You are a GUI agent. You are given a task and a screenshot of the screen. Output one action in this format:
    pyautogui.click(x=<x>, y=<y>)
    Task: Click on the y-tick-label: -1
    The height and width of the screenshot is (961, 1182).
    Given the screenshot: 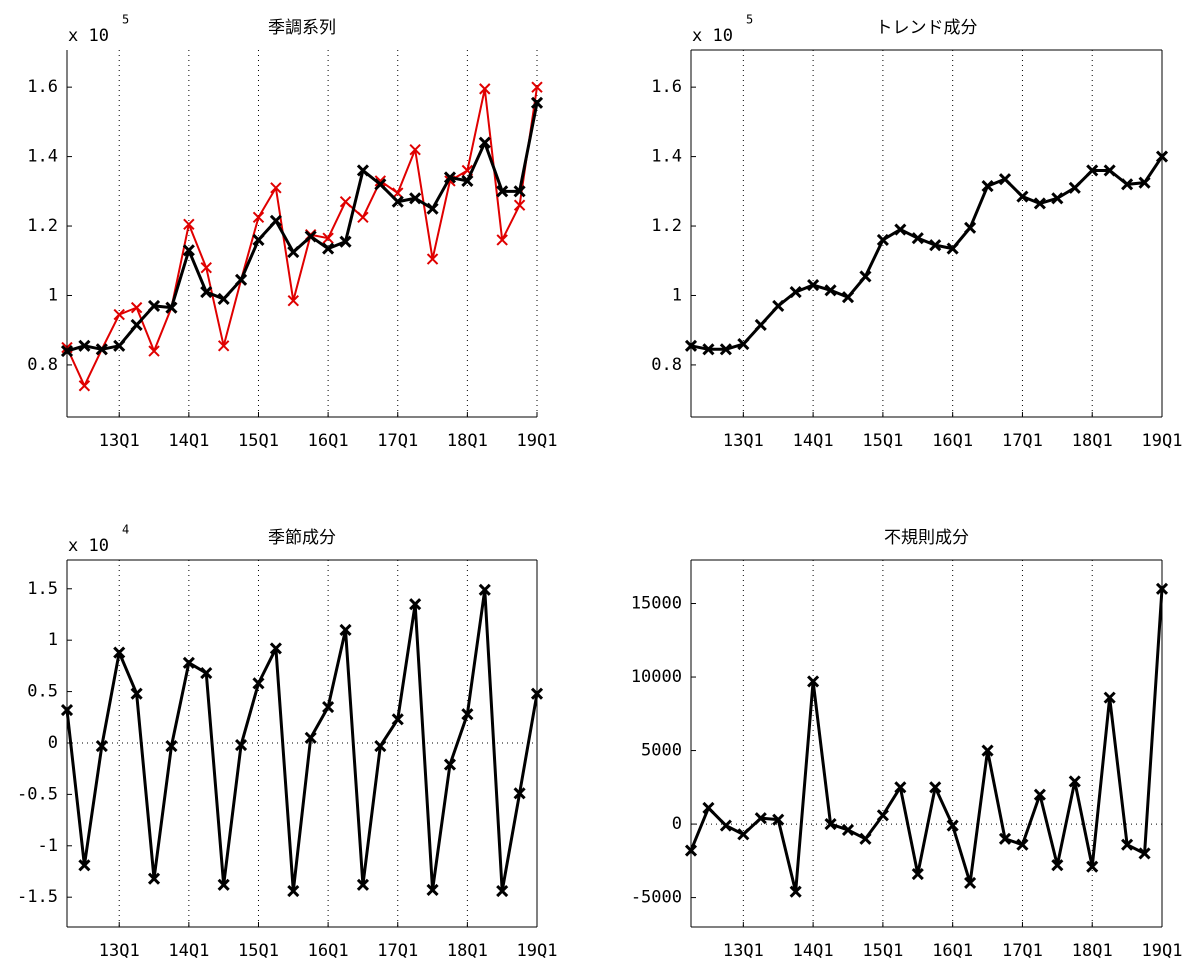 What is the action you would take?
    pyautogui.click(x=48, y=846)
    